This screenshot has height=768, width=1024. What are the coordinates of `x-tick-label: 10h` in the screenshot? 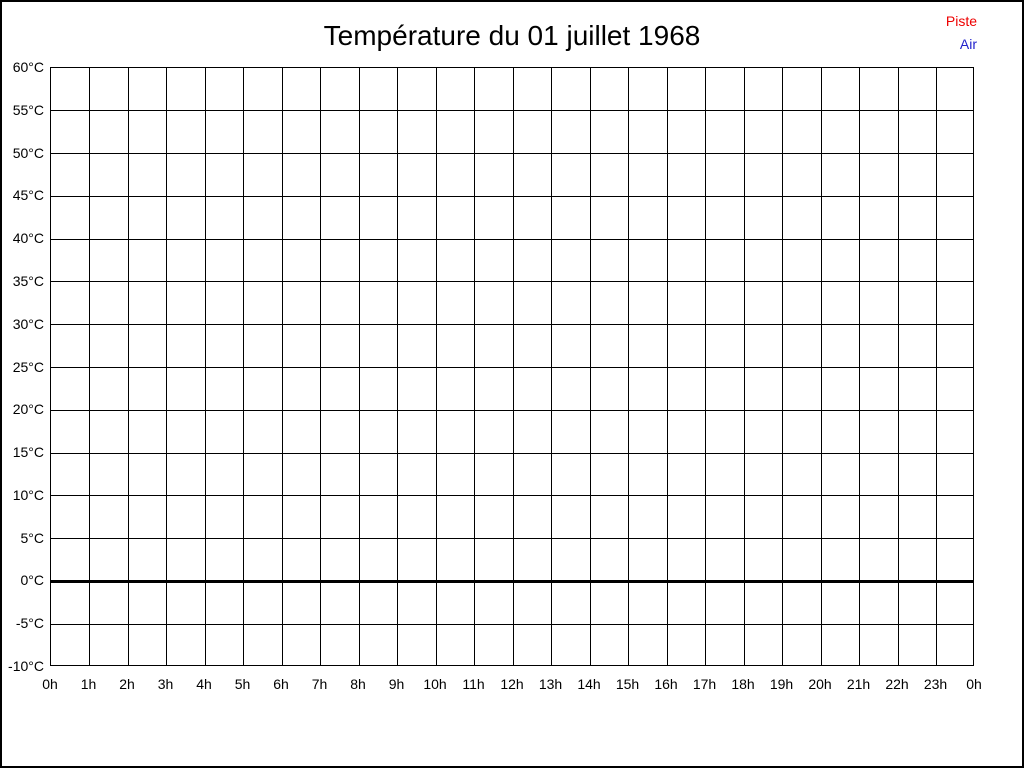 It's located at (435, 684).